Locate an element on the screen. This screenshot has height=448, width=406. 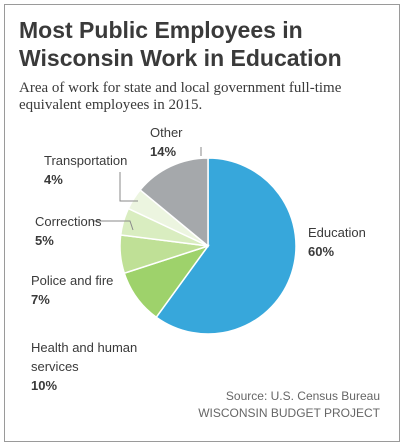
slice-label-health-and-human-services: Health and human is located at coordinates (84, 347).